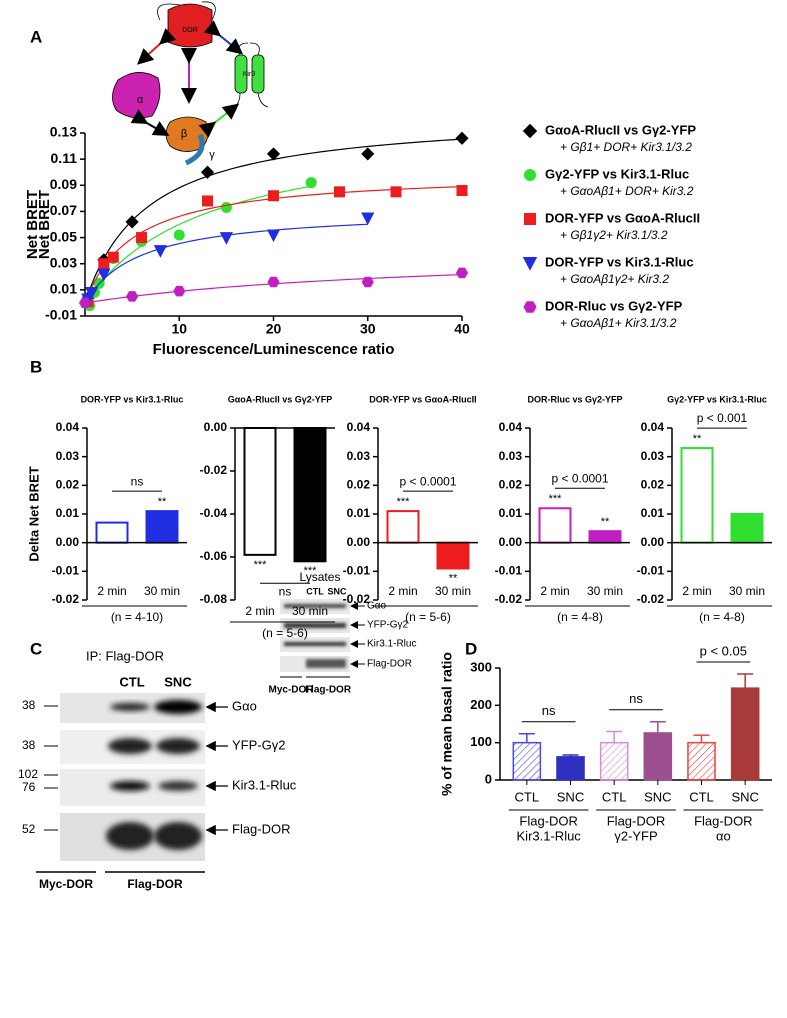  I want to click on y-axis-label: % of mean basal ratio, so click(447, 724).